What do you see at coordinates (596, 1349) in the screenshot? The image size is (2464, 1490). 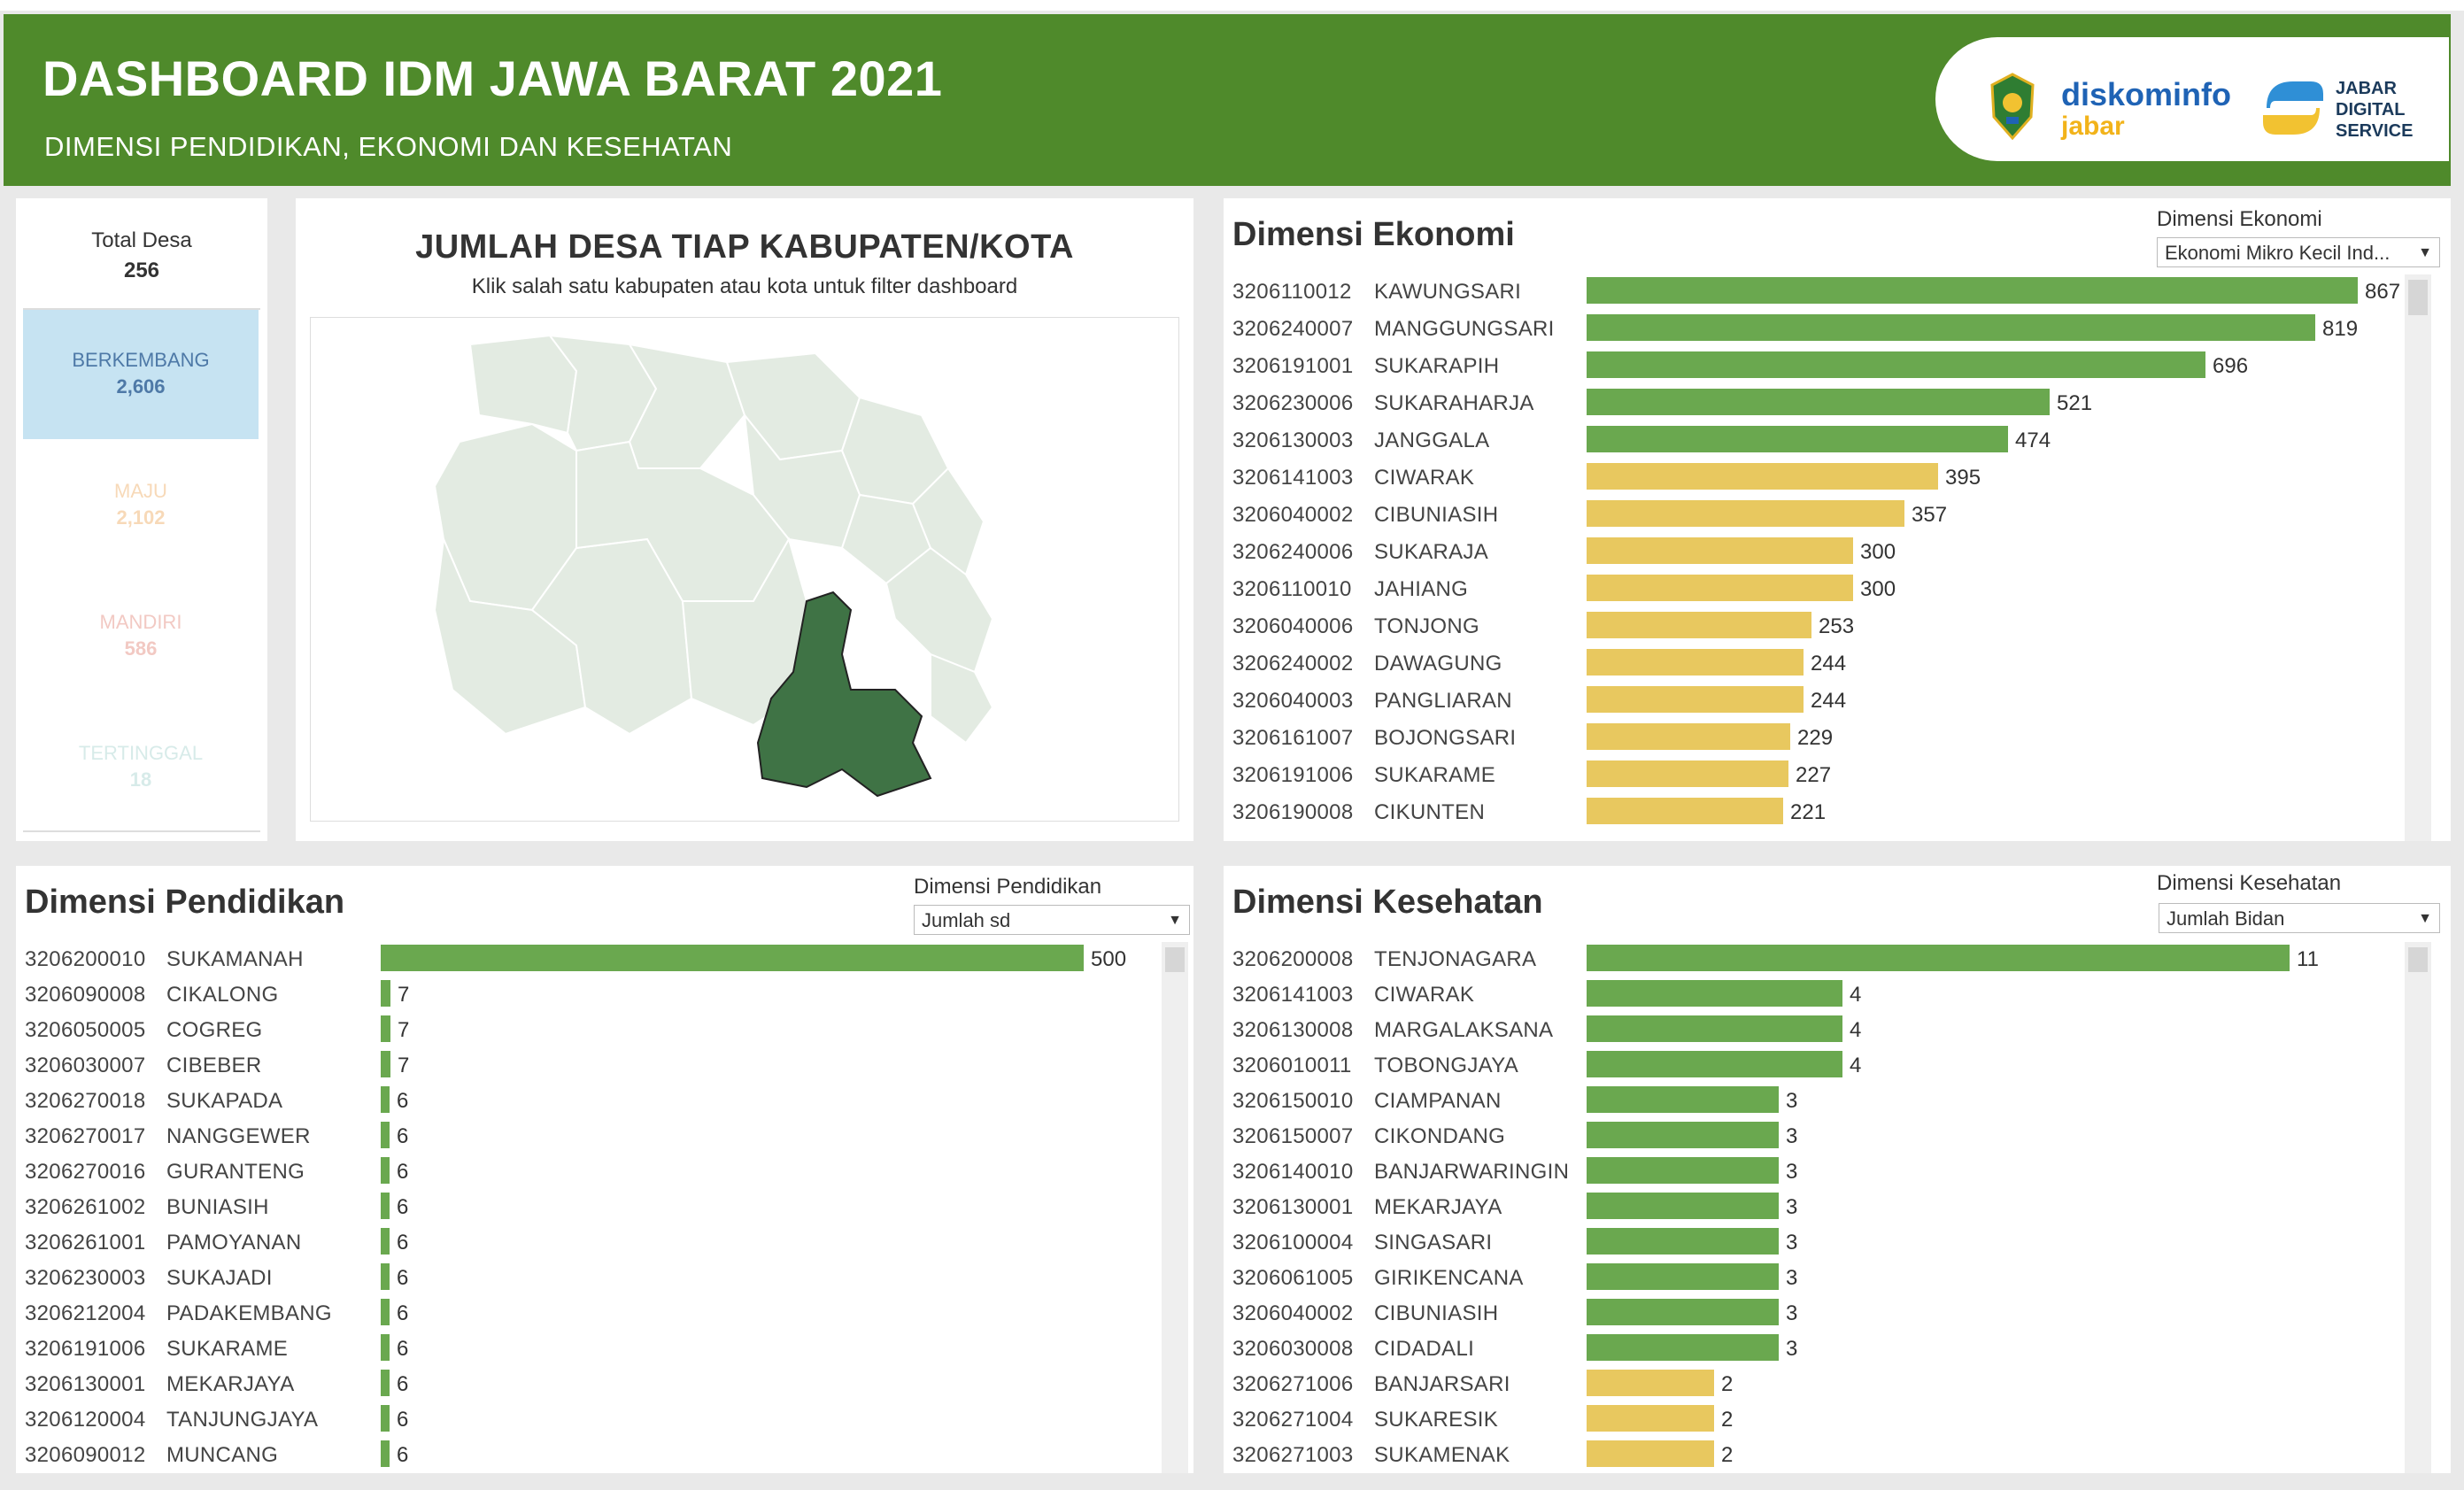 I see `bar-row: 3206191006 SUKARAME 6` at bounding box center [596, 1349].